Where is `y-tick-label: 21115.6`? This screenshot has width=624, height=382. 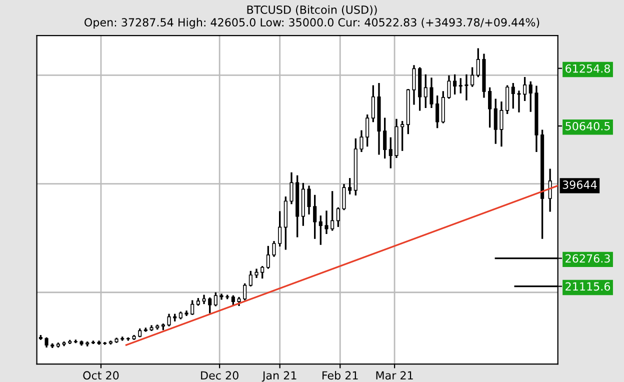 y-tick-label: 21115.6 is located at coordinates (588, 286).